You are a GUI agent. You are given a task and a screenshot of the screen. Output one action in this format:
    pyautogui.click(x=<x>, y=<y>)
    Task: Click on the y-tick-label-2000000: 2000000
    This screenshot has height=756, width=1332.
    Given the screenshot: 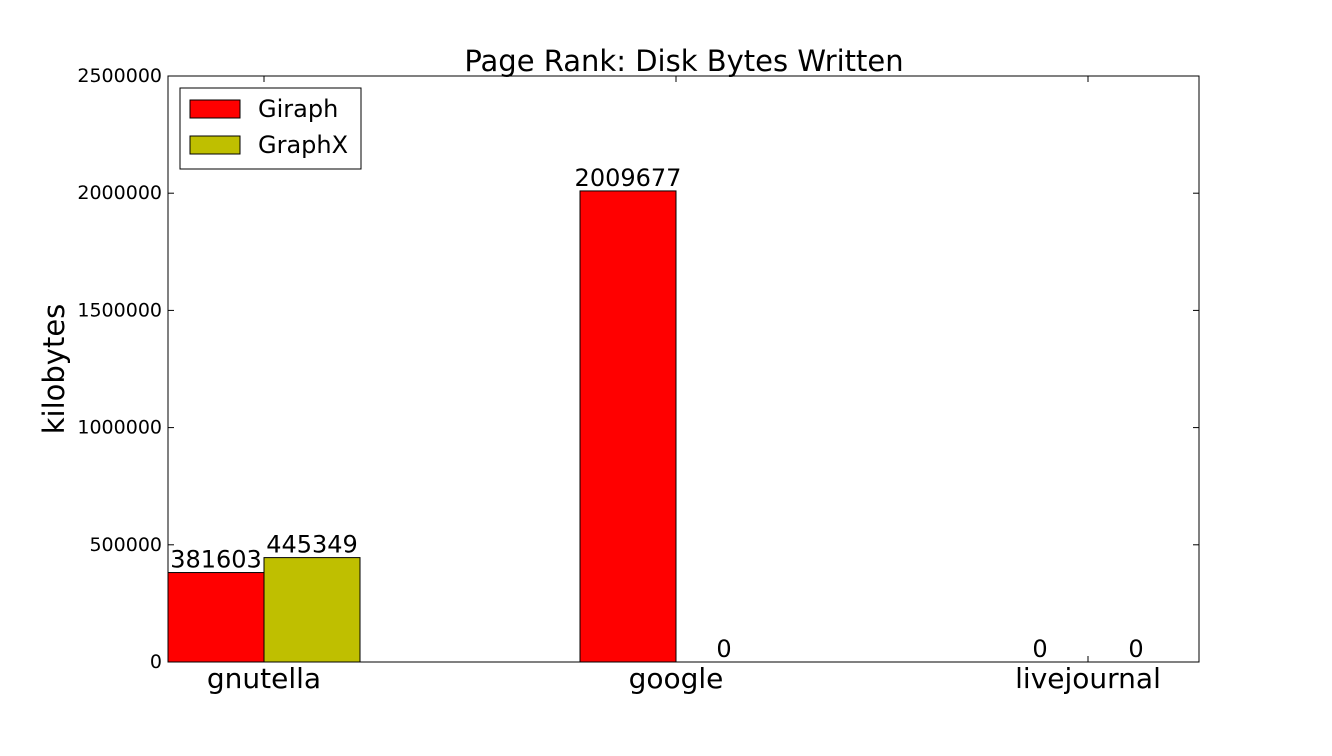 What is the action you would take?
    pyautogui.click(x=119, y=193)
    